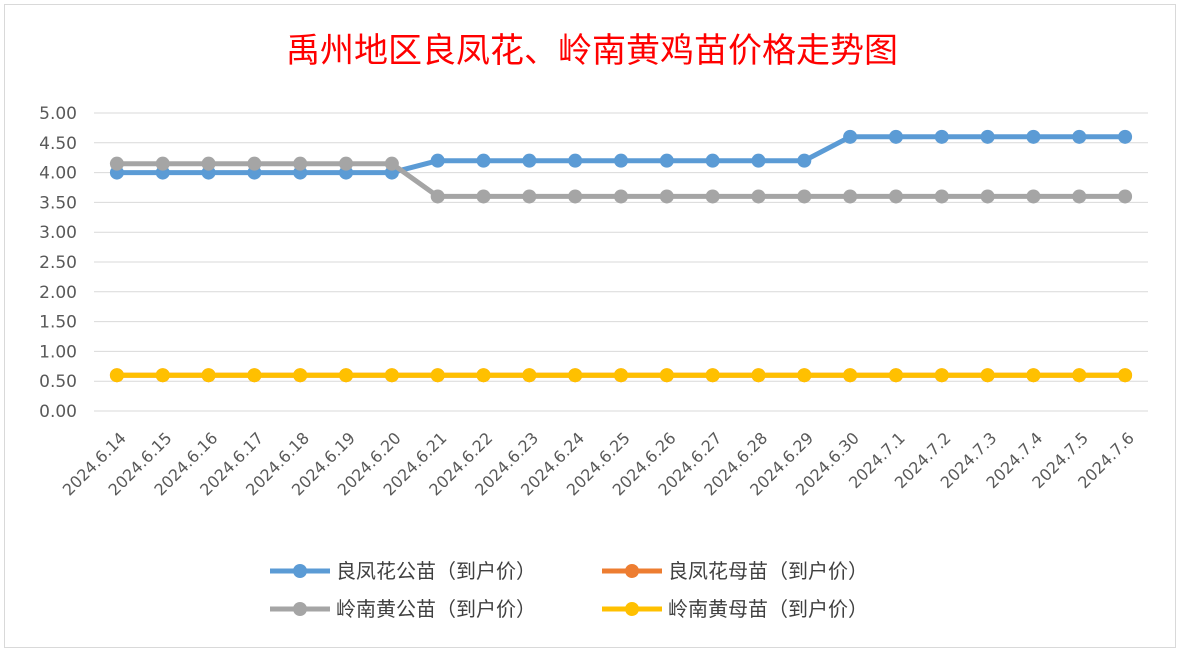  Describe the element at coordinates (58, 233) in the screenshot. I see `y-tick-label: 3.00` at that location.